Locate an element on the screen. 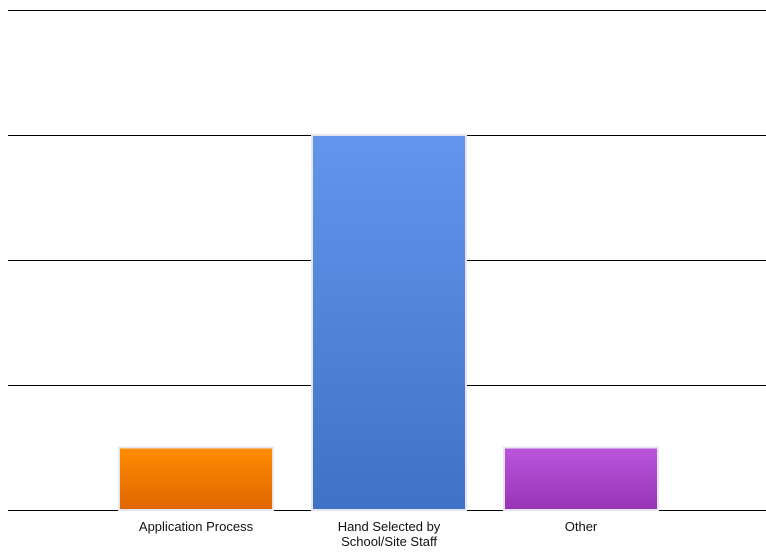 The width and height of the screenshot is (766, 552). x-tick-label-application-process: Application Process is located at coordinates (196, 526).